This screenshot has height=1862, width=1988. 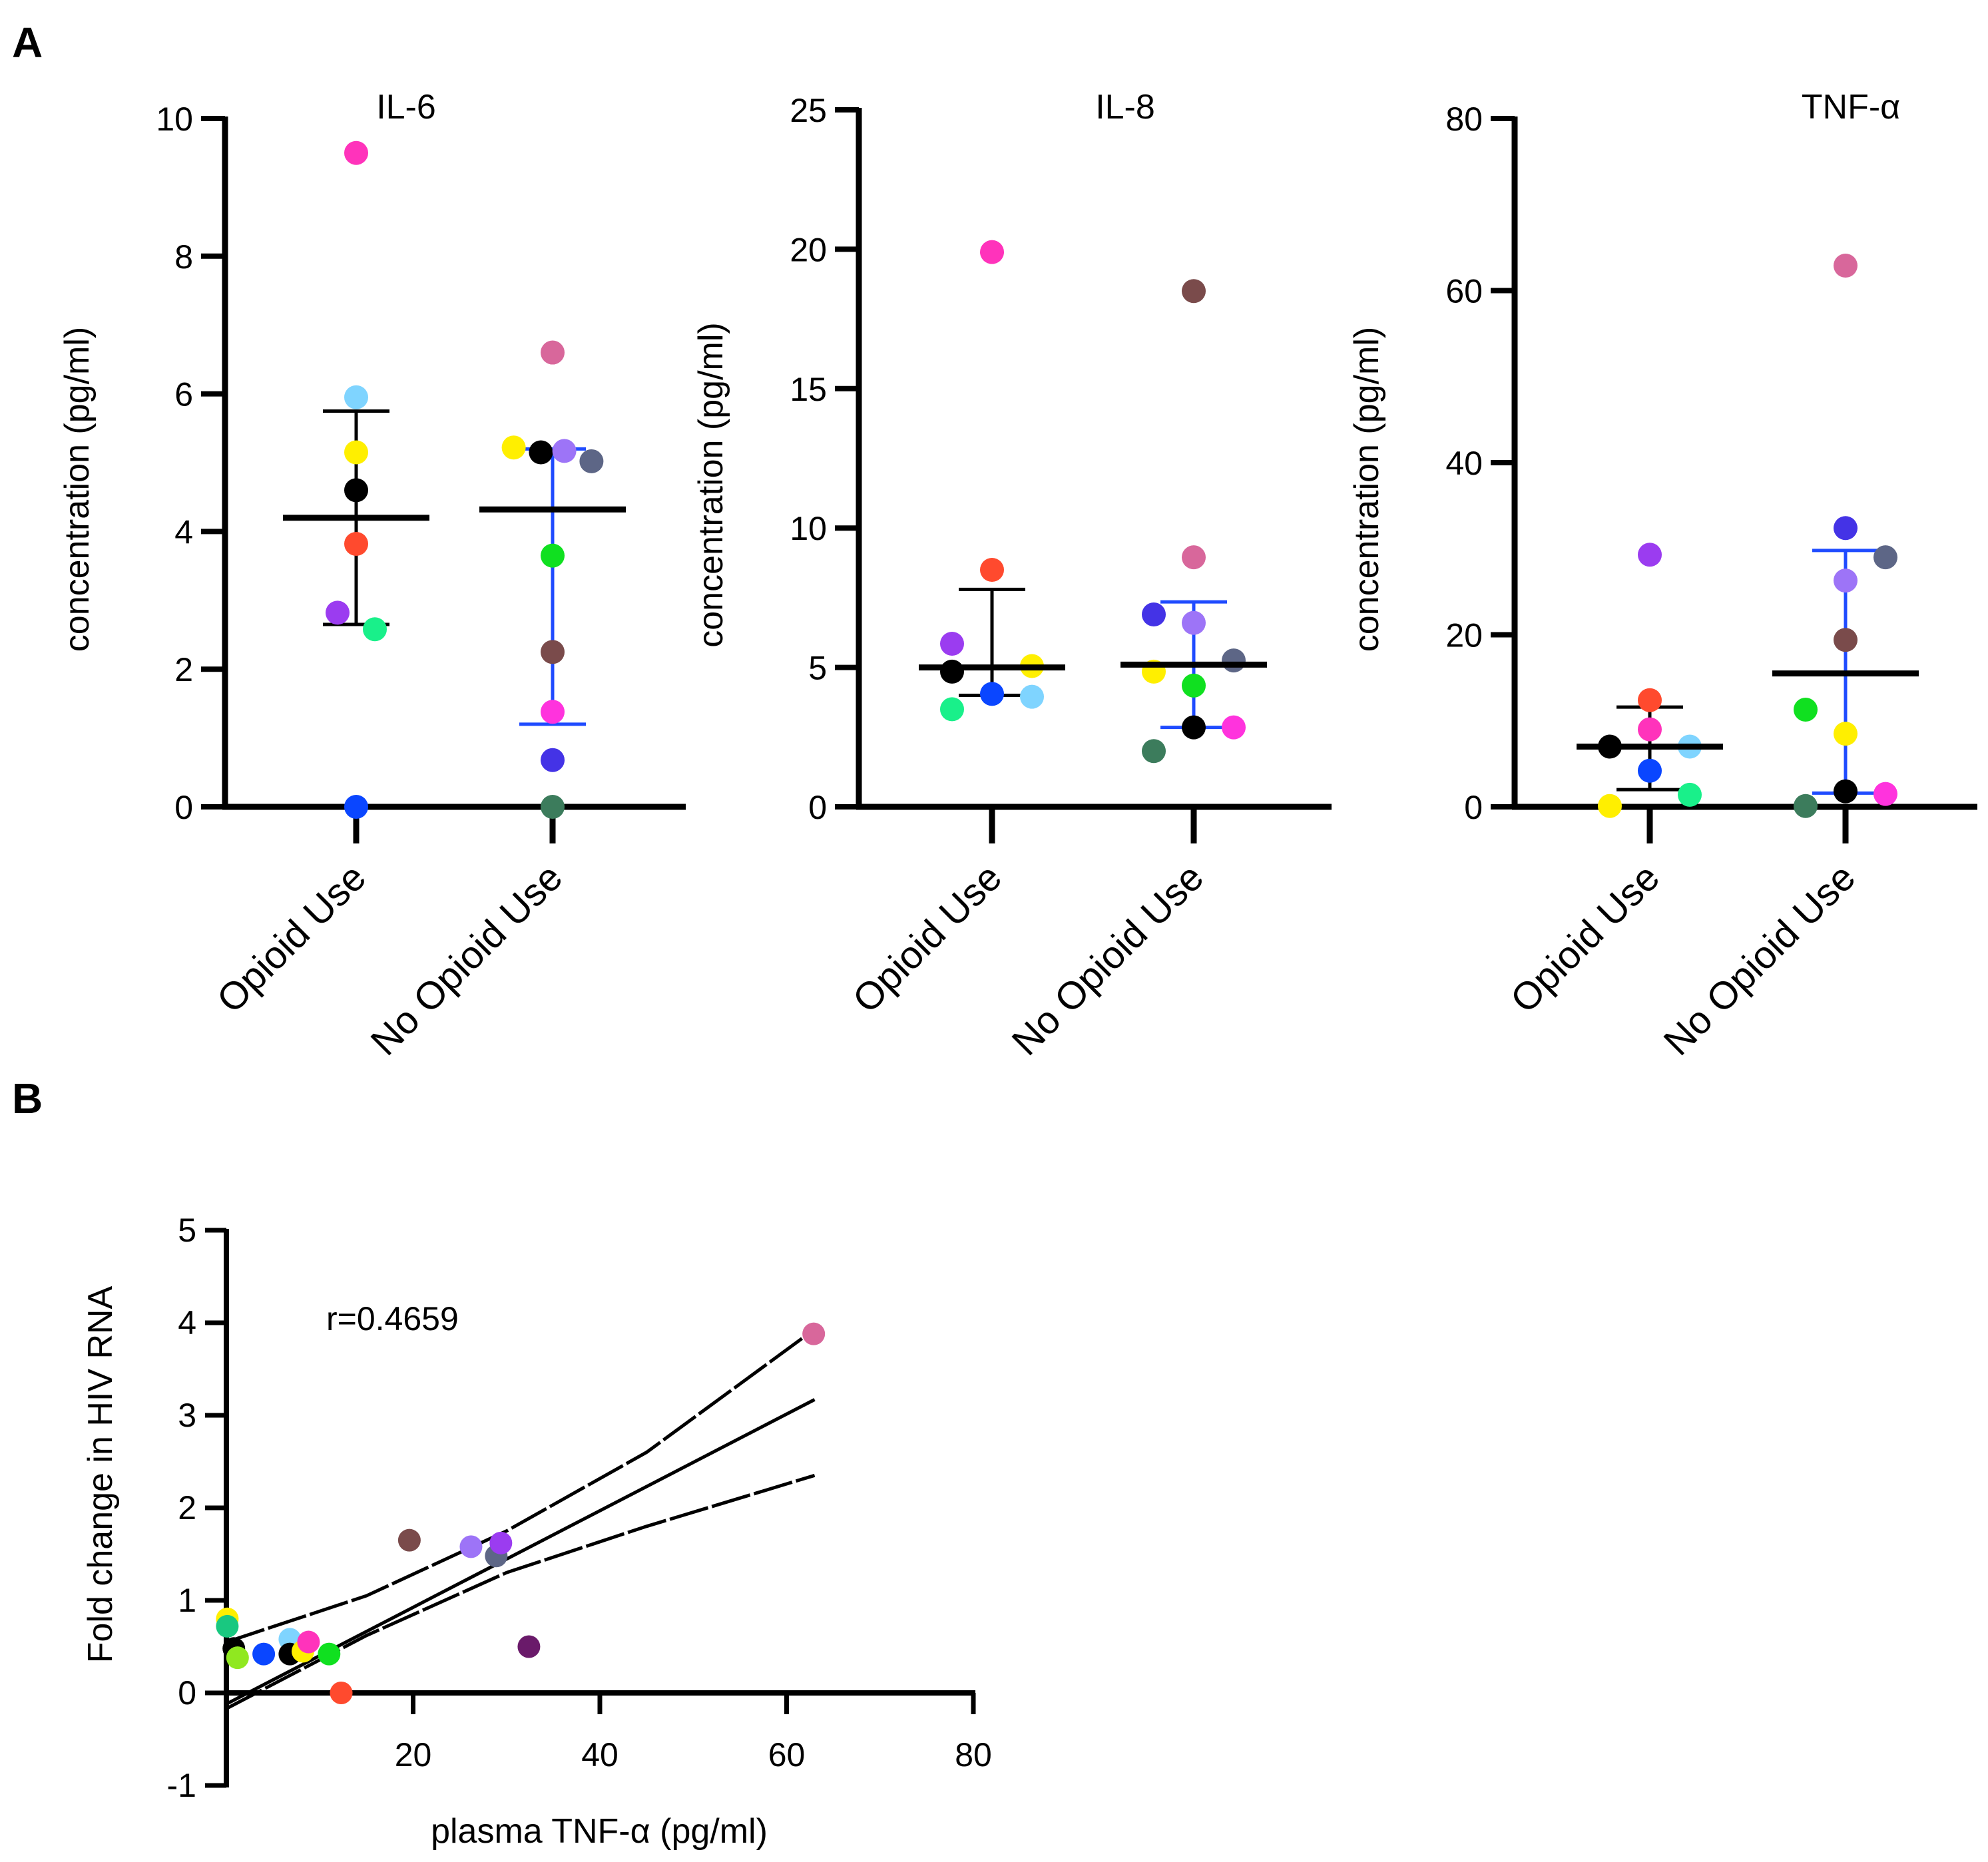 What do you see at coordinates (27, 1098) in the screenshot?
I see `panel-label-b: B` at bounding box center [27, 1098].